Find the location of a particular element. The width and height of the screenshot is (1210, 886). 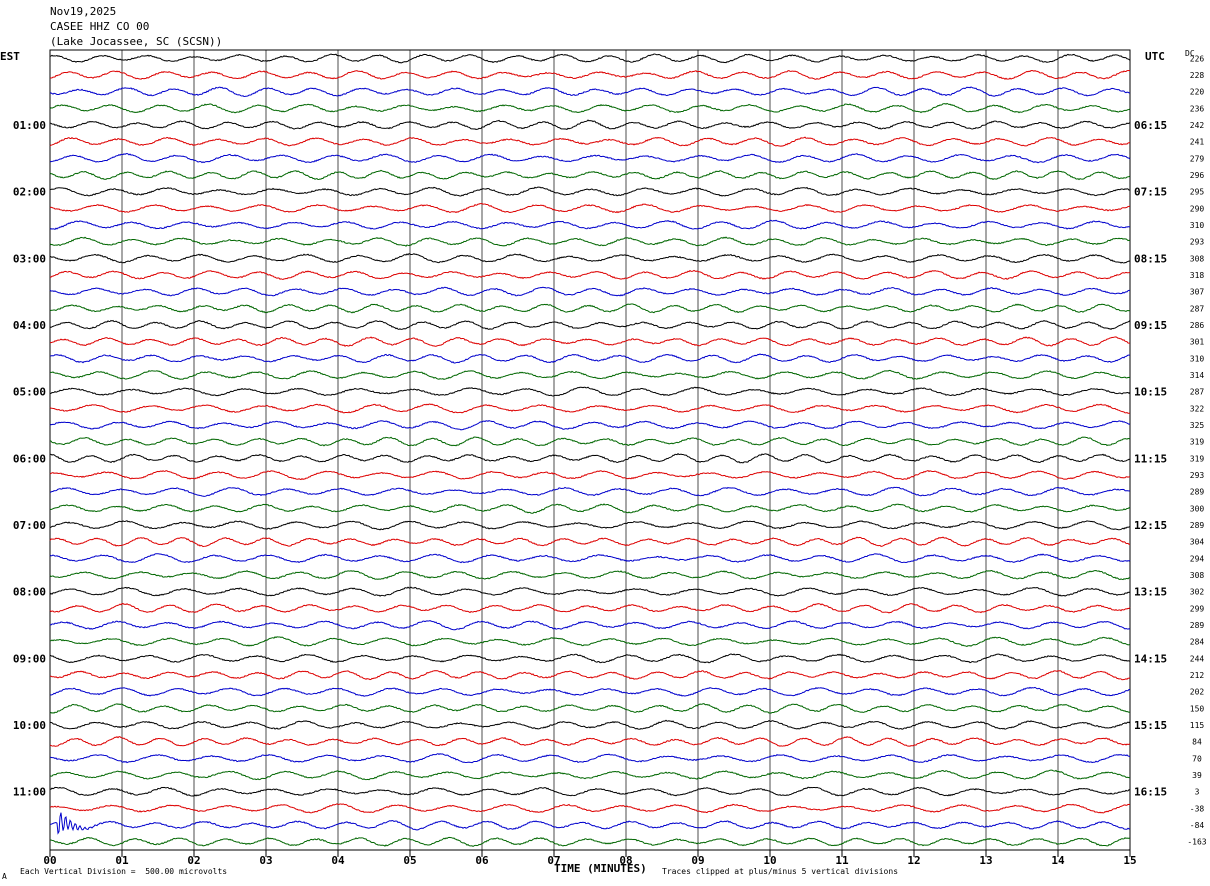

left-timezone-label: EST is located at coordinates (10, 56).